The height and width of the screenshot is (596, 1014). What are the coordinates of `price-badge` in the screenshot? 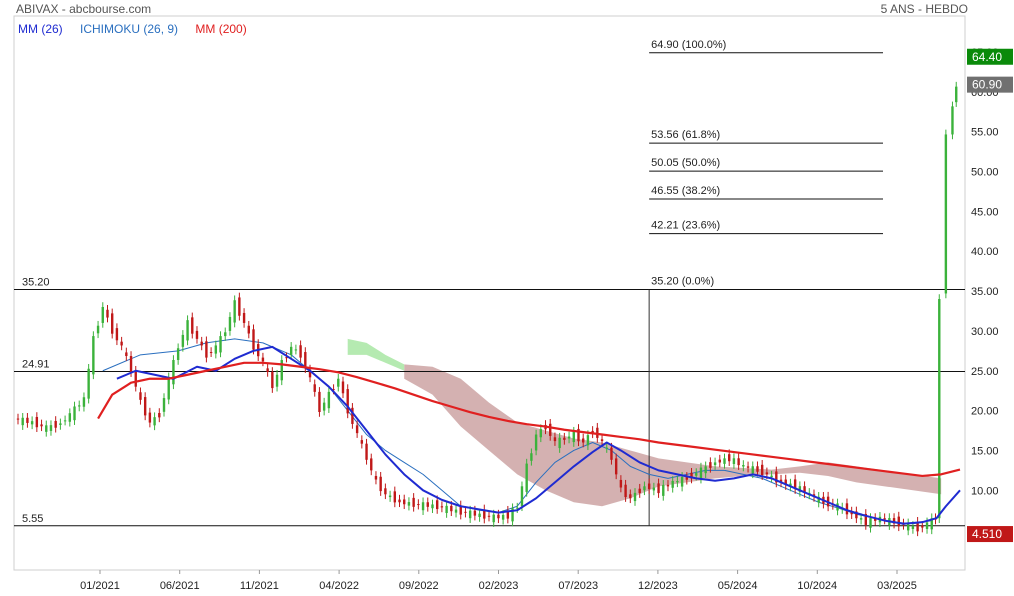 It's located at (990, 534).